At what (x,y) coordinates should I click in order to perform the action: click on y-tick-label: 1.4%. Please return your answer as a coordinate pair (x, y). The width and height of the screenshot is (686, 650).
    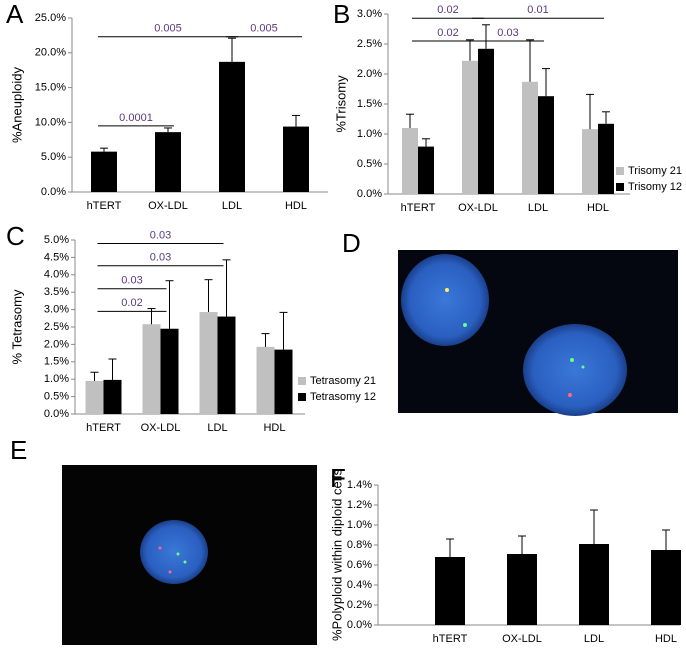
    Looking at the image, I should click on (359, 485).